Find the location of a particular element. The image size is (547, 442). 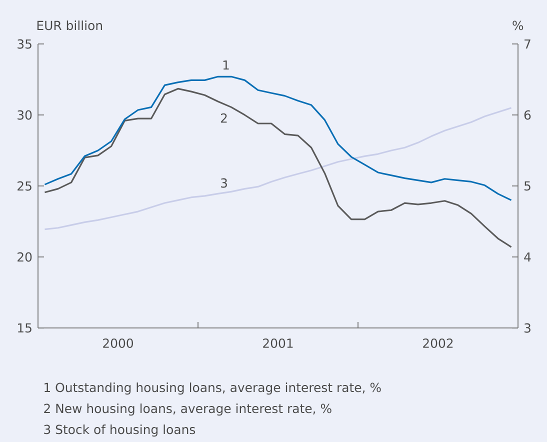

annotation: 1 is located at coordinates (226, 65).